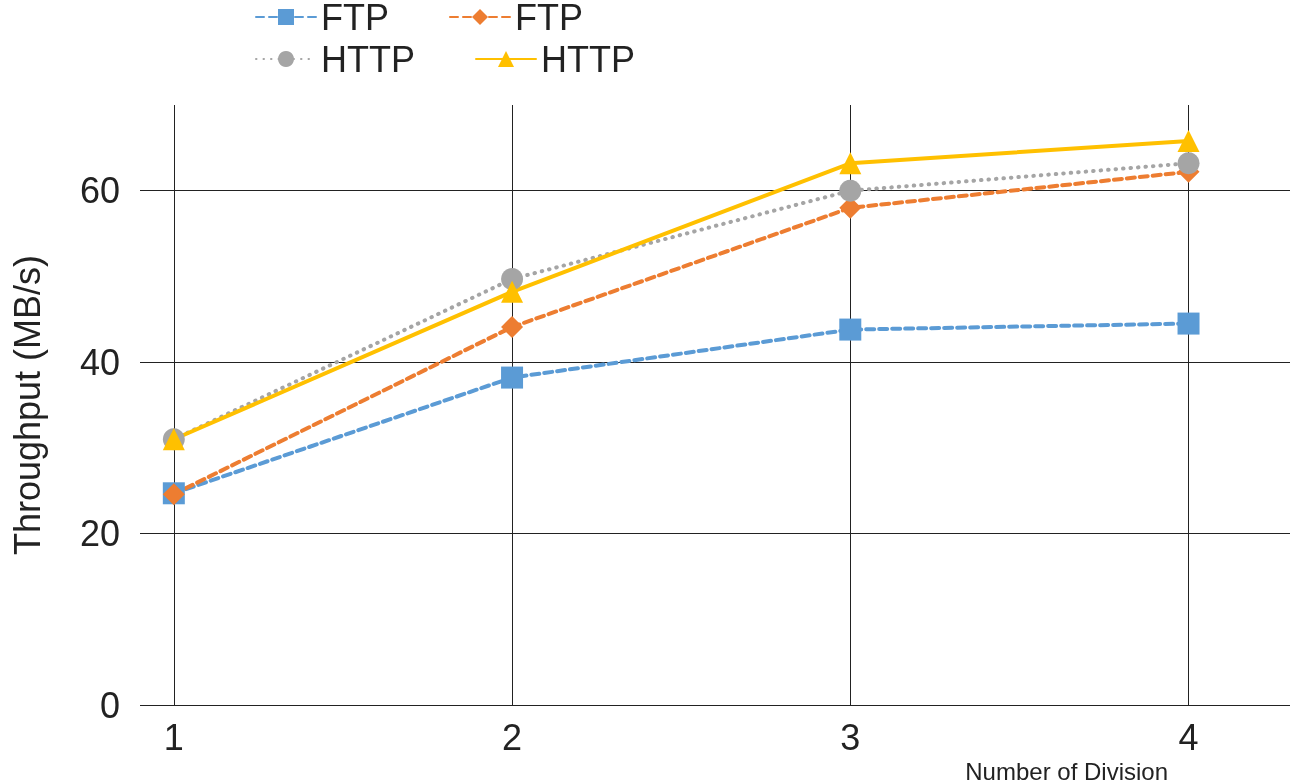 Image resolution: width=1293 pixels, height=783 pixels. I want to click on y-tick-label: 40, so click(99, 362).